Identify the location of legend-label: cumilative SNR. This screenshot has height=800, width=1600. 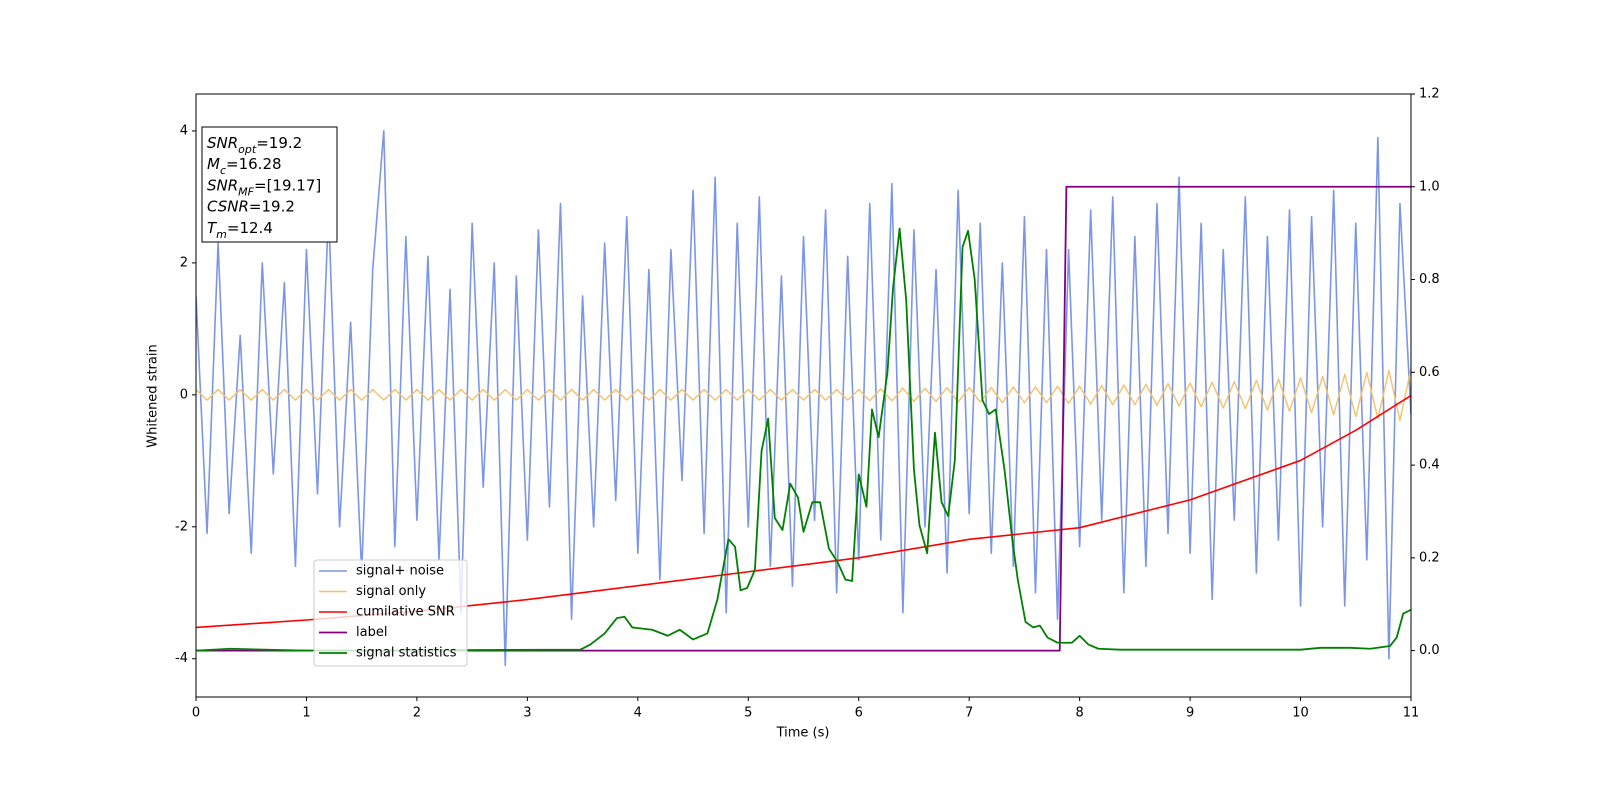
(405, 612).